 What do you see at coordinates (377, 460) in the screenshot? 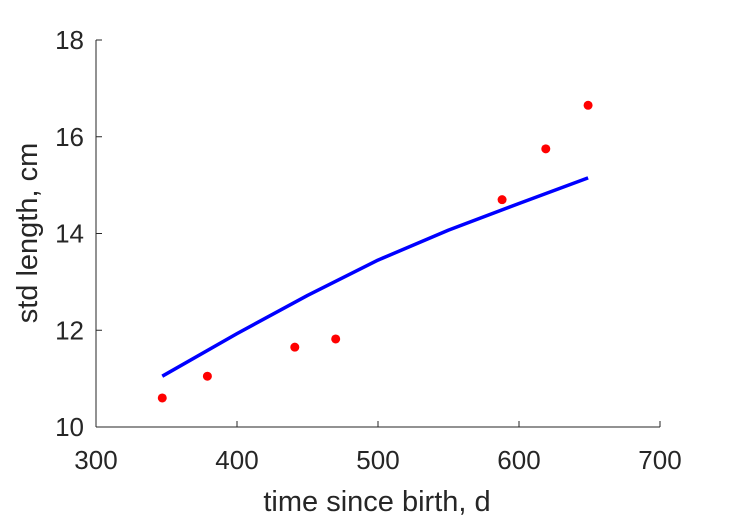
I see `x-tick-label: 500` at bounding box center [377, 460].